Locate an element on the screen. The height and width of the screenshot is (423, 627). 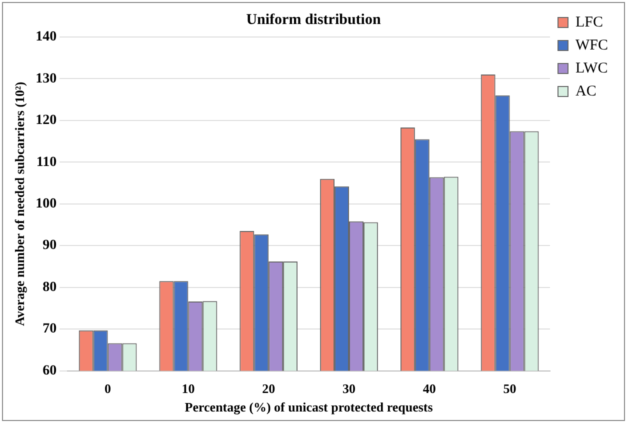
x-axis-title: Percentage (%) of unicast protected requests is located at coordinates (308, 407).